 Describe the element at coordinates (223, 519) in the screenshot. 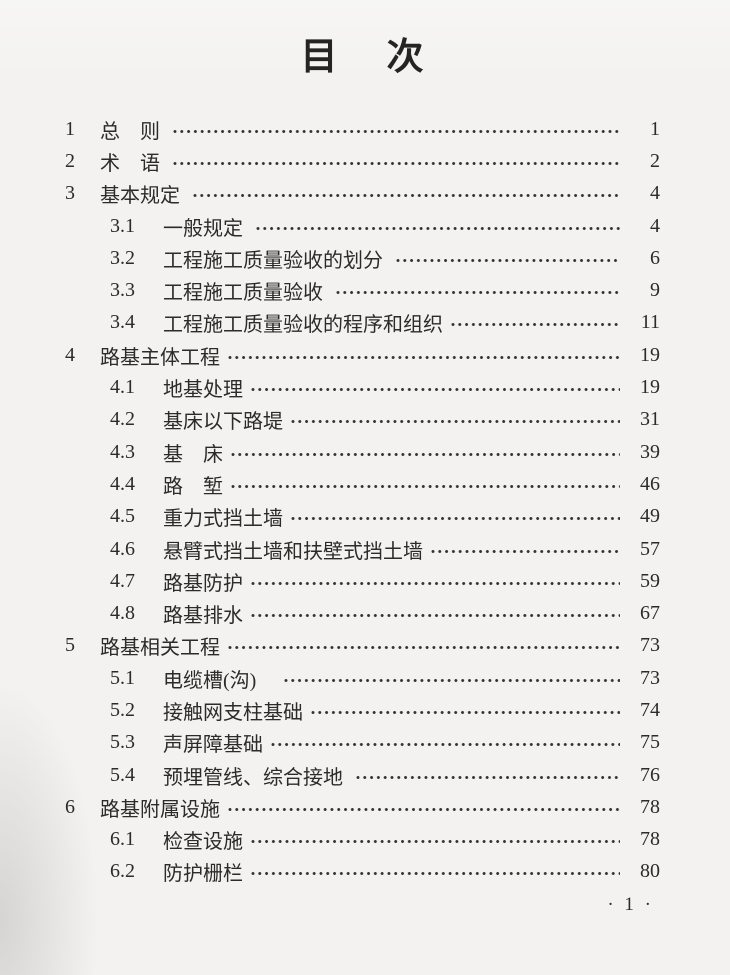

I see `toc-row-label: 重力式挡土墙` at that location.